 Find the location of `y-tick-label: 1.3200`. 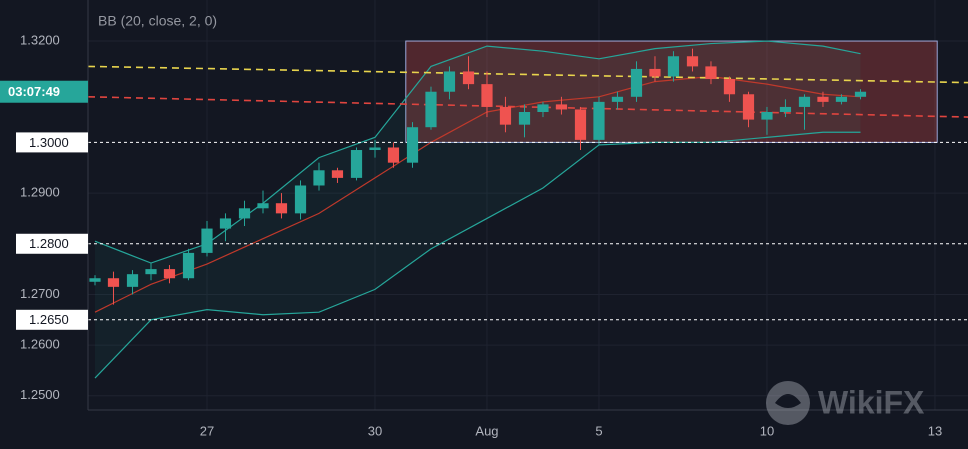

y-tick-label: 1.3200 is located at coordinates (40, 39).